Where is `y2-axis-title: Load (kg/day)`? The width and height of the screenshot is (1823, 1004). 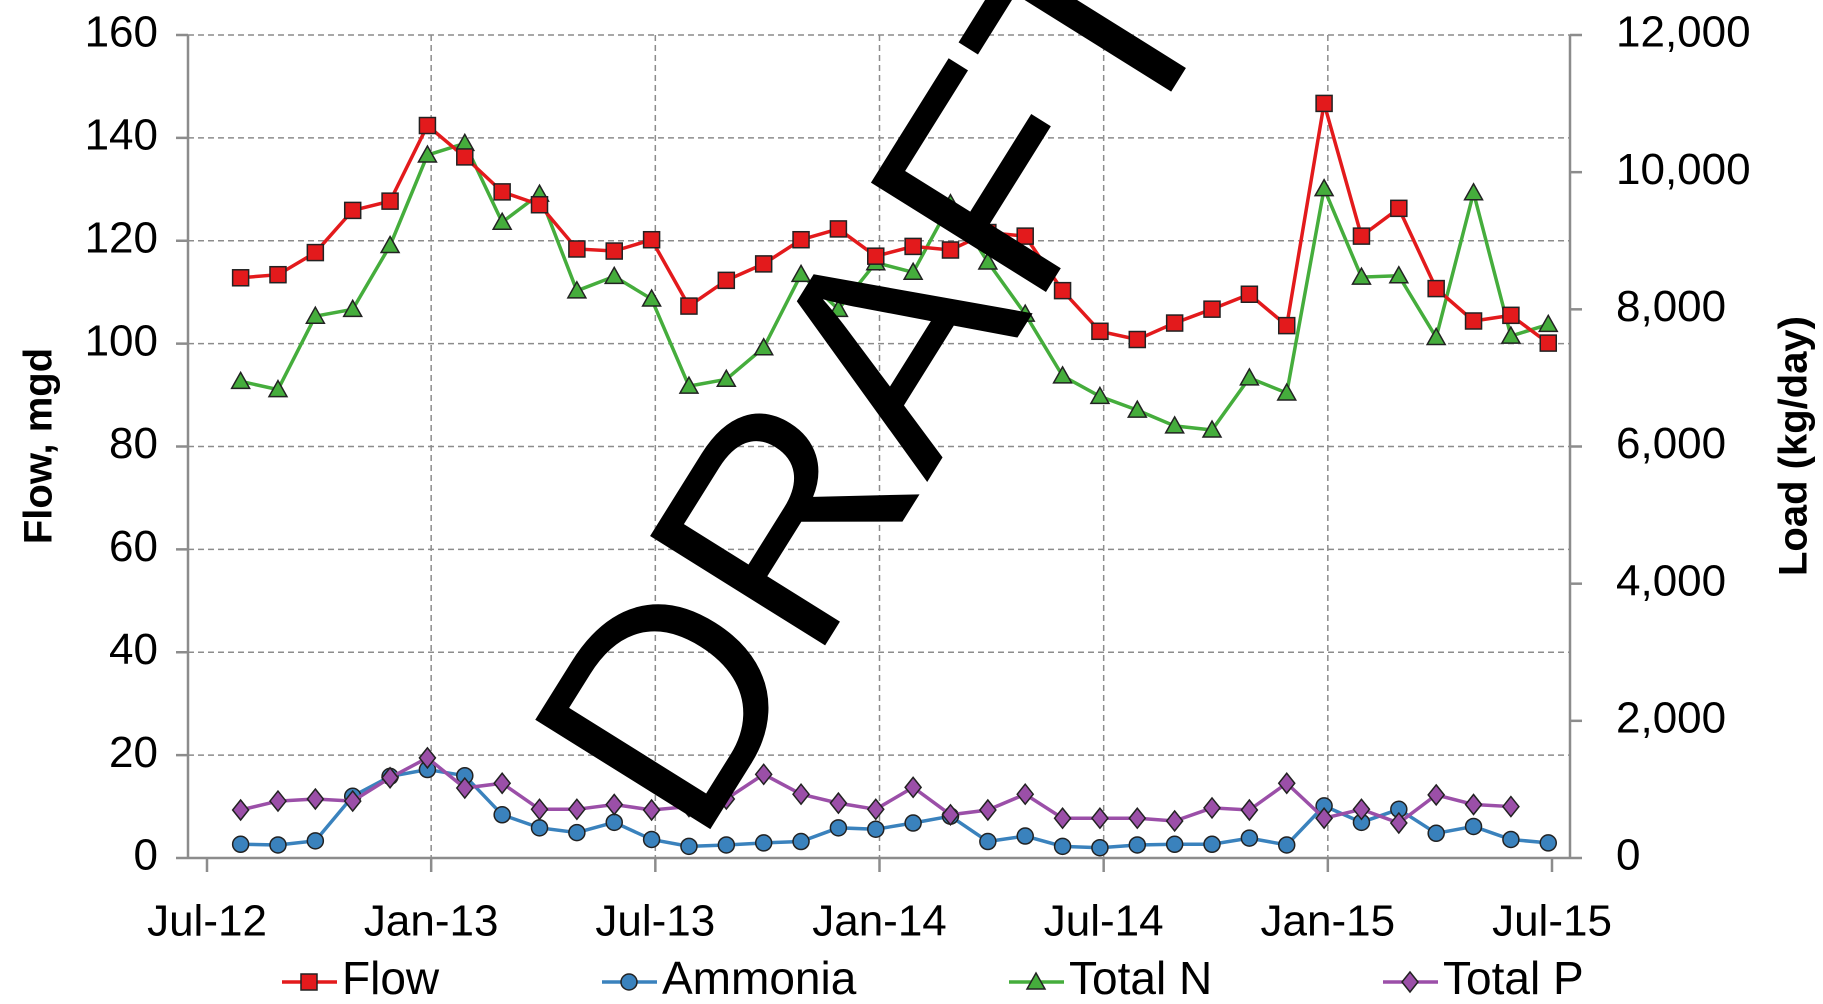
y2-axis-title: Load (kg/day) is located at coordinates (1794, 446).